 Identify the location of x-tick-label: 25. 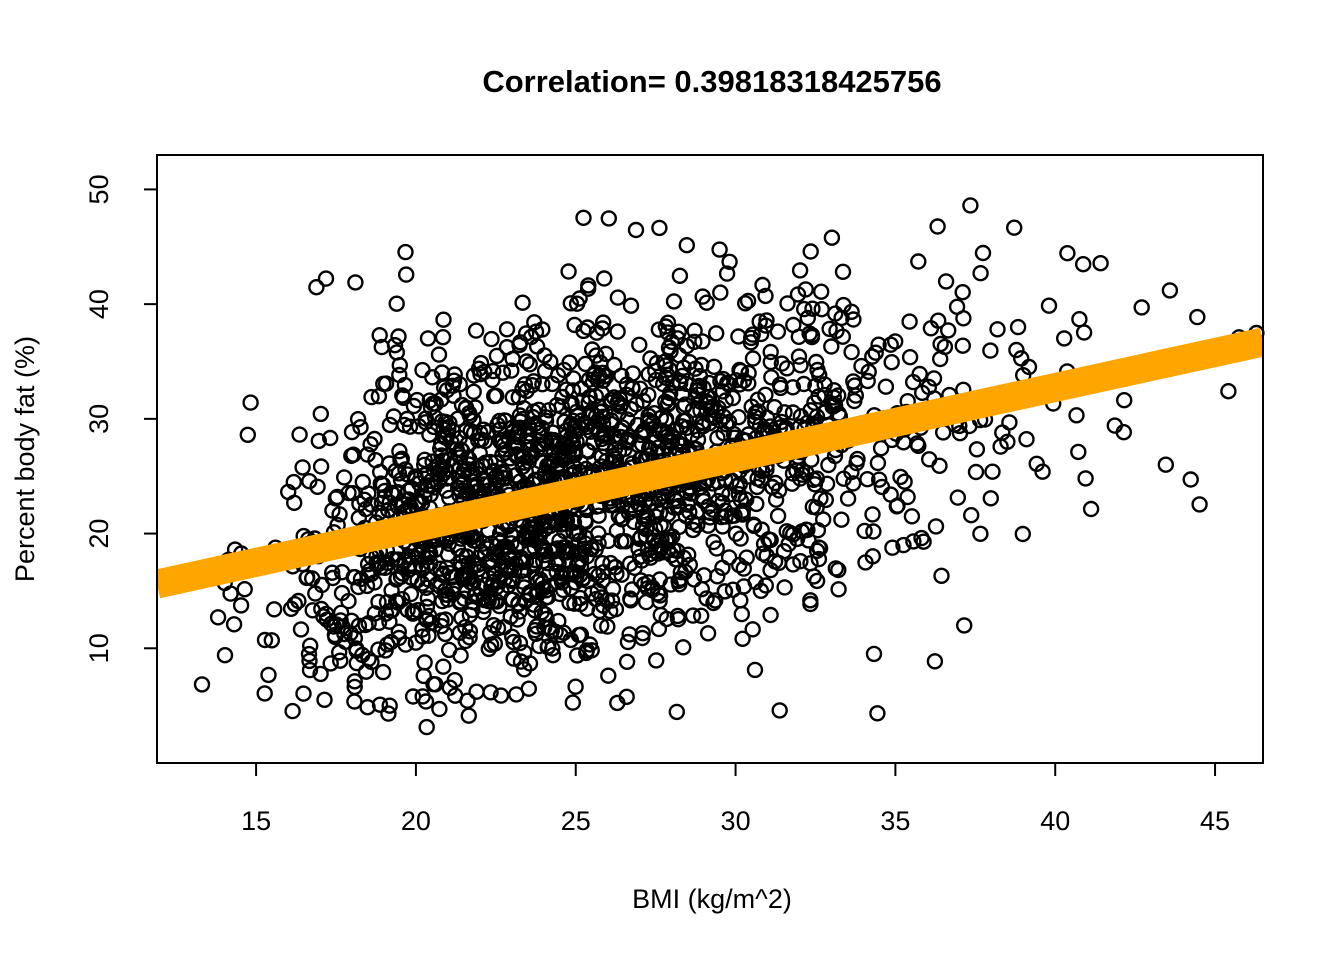
(576, 821).